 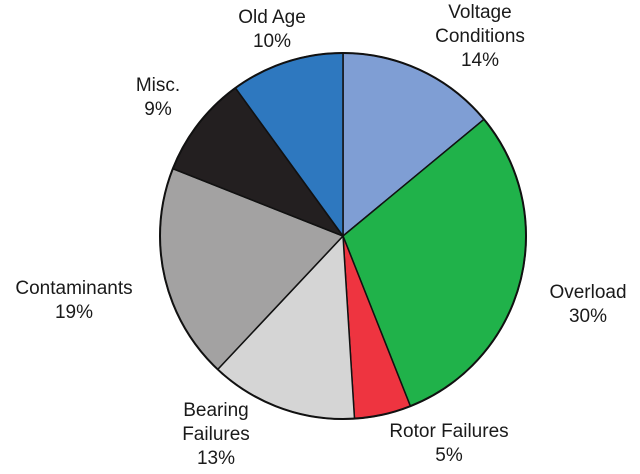 What do you see at coordinates (272, 29) in the screenshot?
I see `slice-label: Old Age 10%` at bounding box center [272, 29].